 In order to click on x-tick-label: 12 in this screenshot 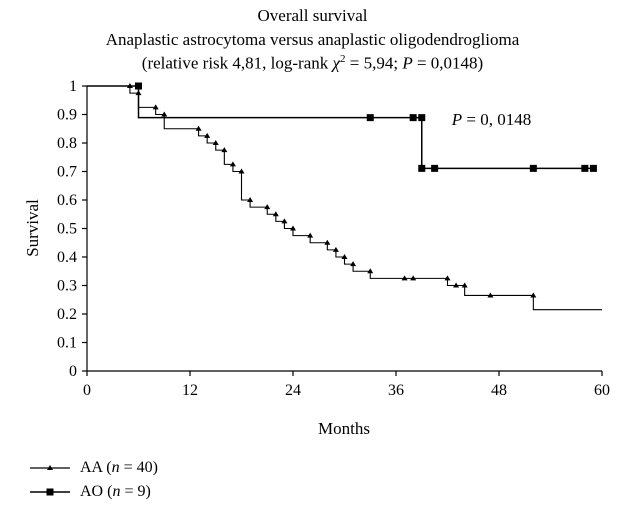, I will do `click(190, 390)`.